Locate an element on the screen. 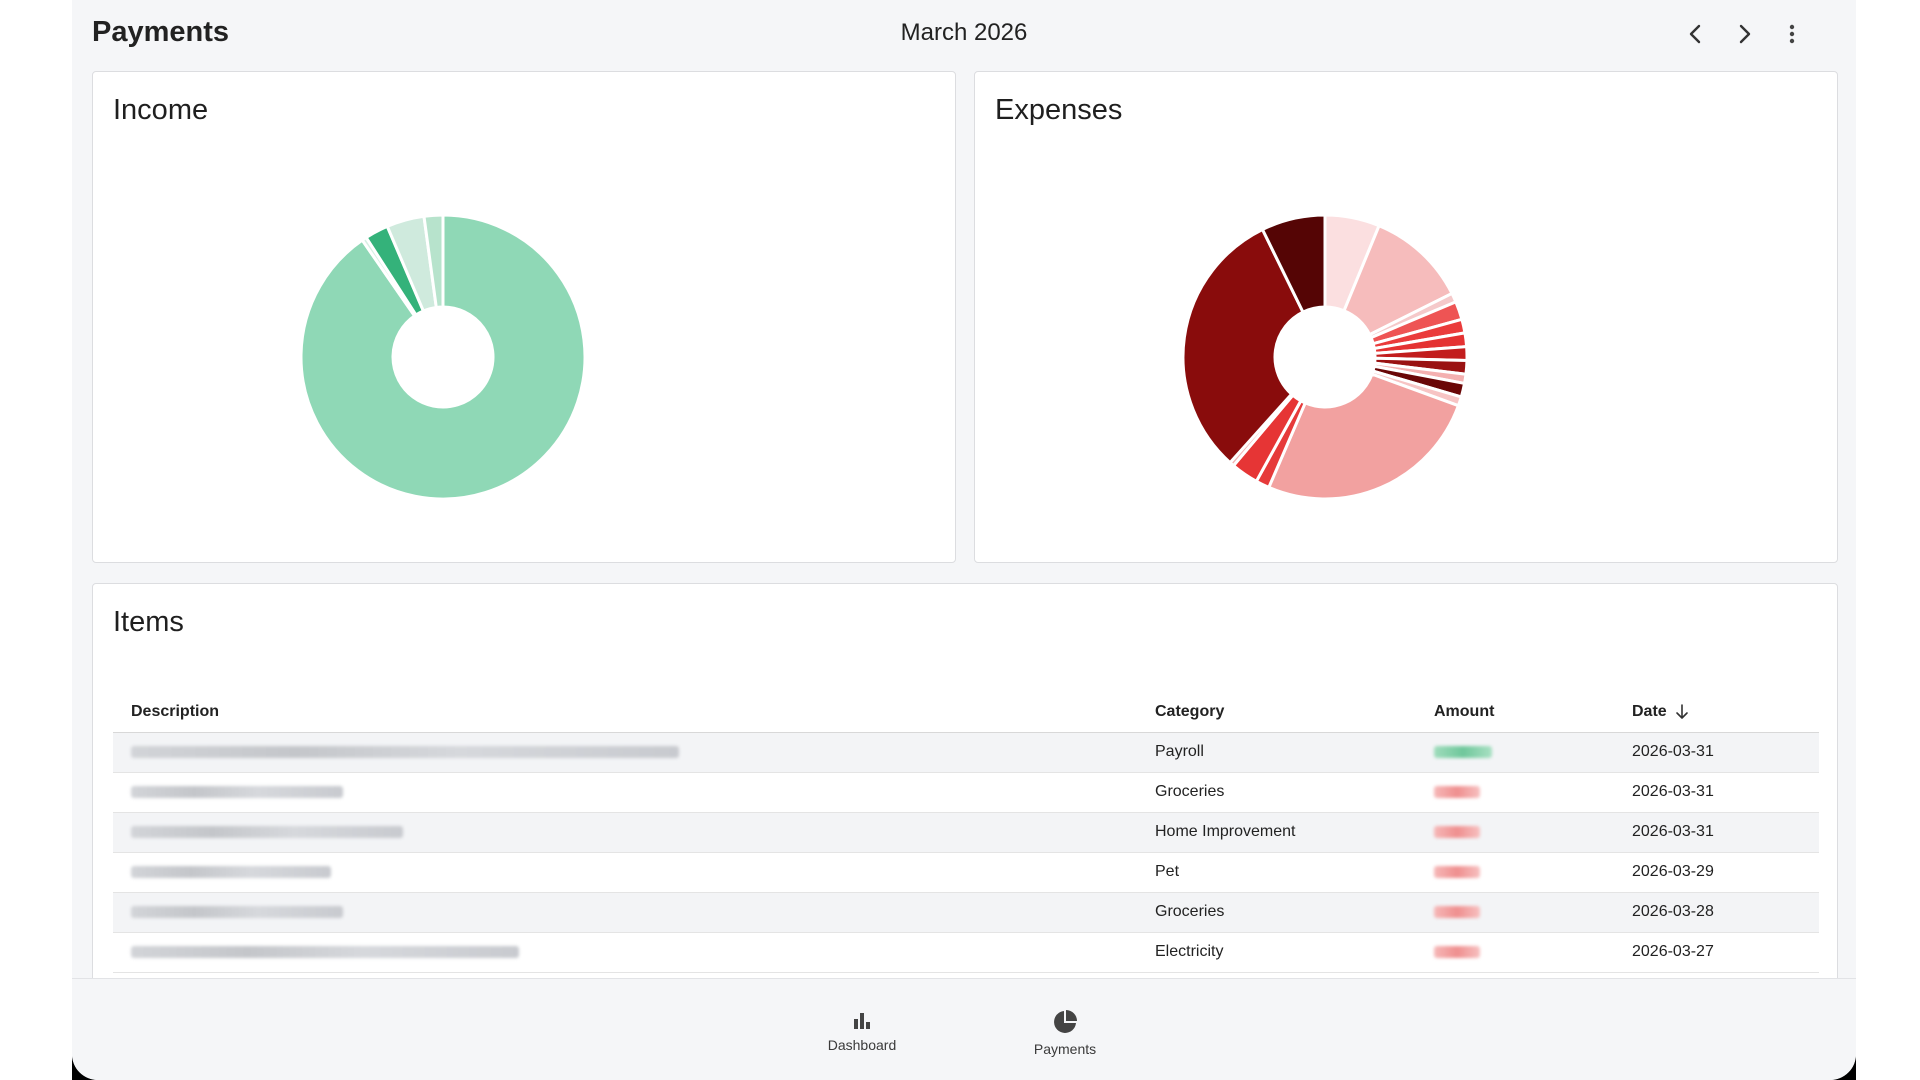  column-header-date: Date is located at coordinates (1725, 712).